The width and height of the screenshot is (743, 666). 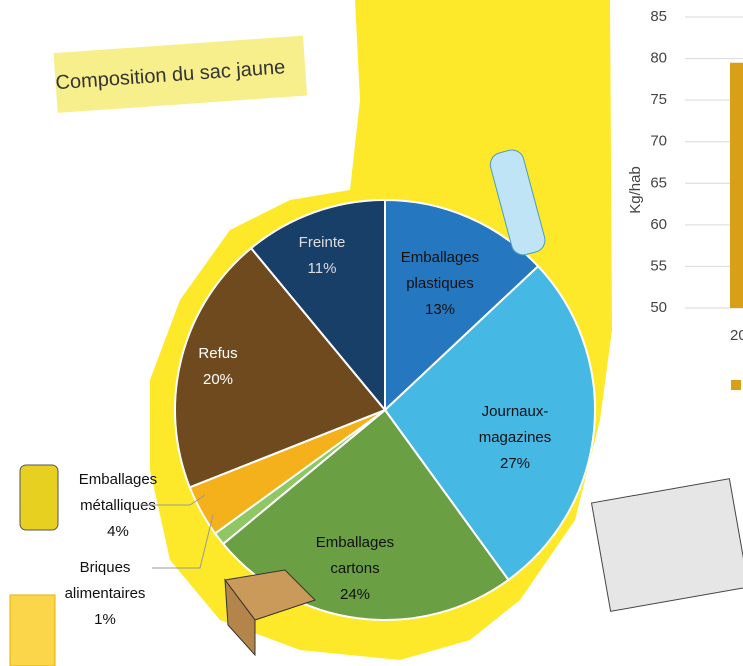 I want to click on slice-value-label: 4%, so click(x=118, y=531).